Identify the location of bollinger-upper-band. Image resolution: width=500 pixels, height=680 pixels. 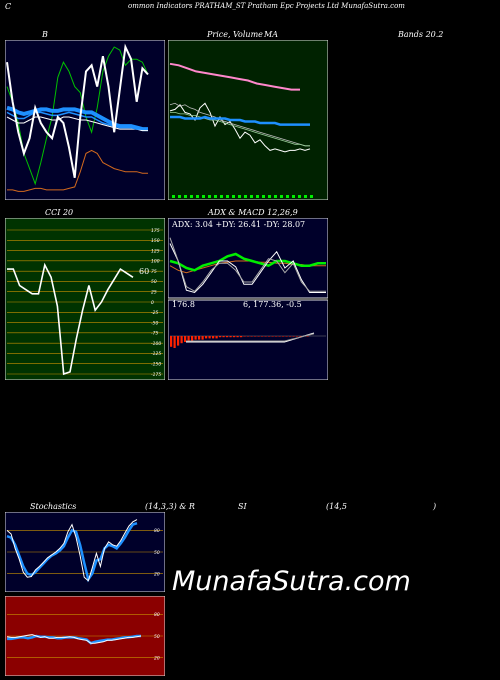
(77, 116).